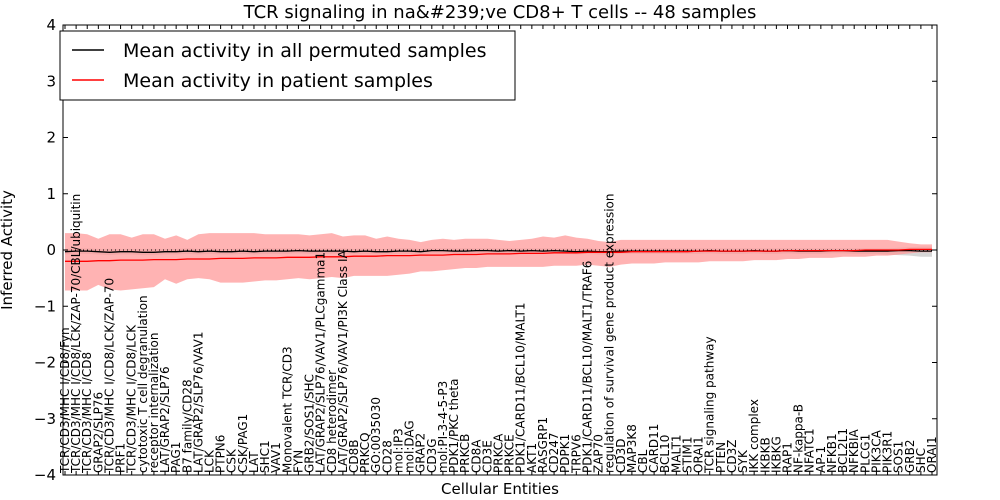 Image resolution: width=1000 pixels, height=500 pixels. I want to click on category-label: RAP1, so click(788, 457).